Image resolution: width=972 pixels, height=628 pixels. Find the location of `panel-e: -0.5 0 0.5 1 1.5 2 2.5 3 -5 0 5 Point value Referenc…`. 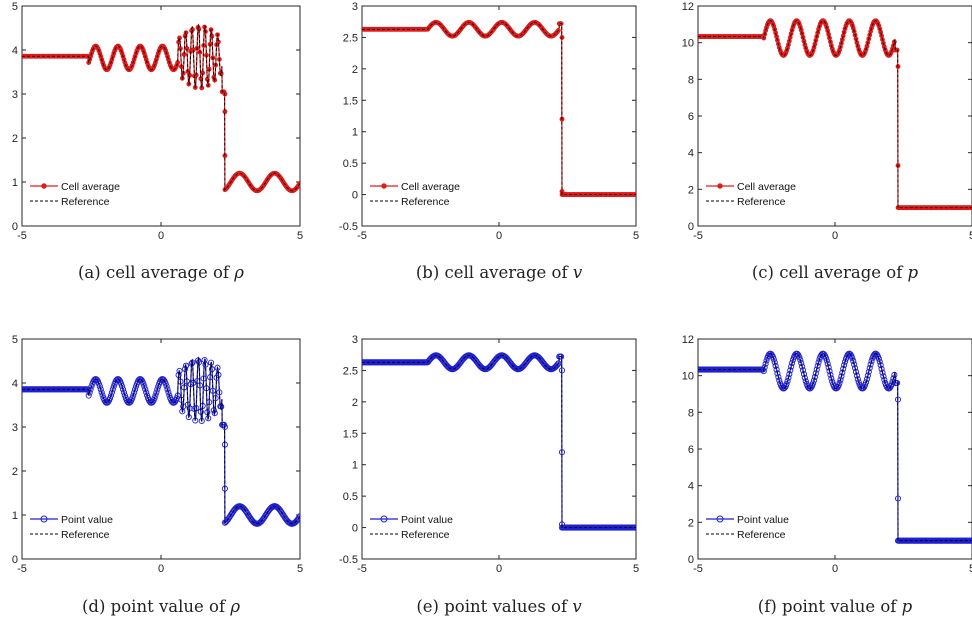

panel-e: -0.5 0 0.5 1 1.5 2 2.5 3 -5 0 5 Point value Referenc… is located at coordinates (489, 475).